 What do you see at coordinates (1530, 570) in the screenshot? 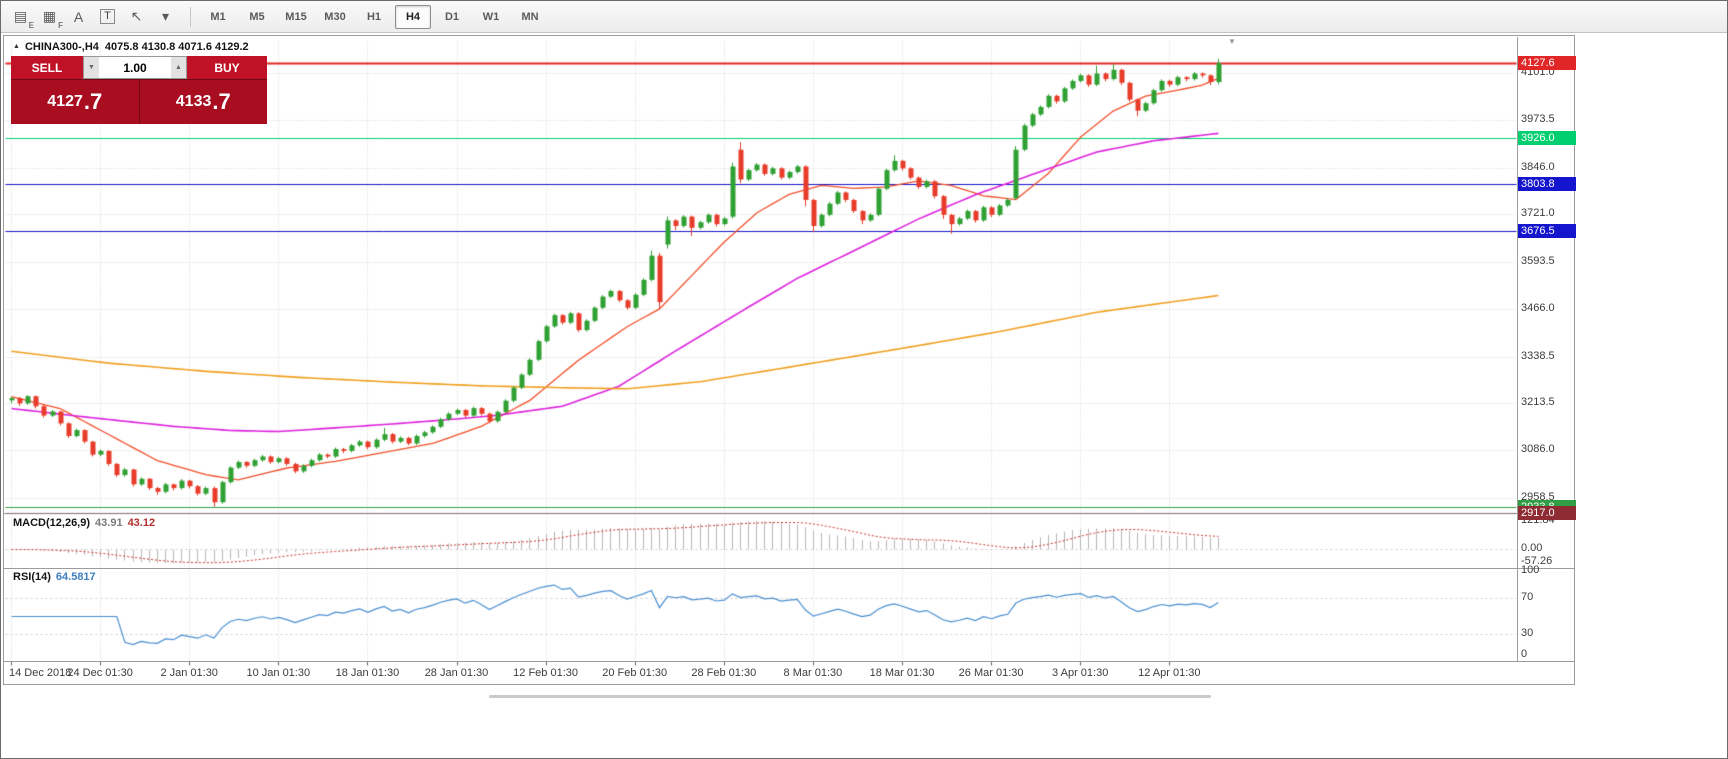
I see `rsi-axis-label: 100` at bounding box center [1530, 570].